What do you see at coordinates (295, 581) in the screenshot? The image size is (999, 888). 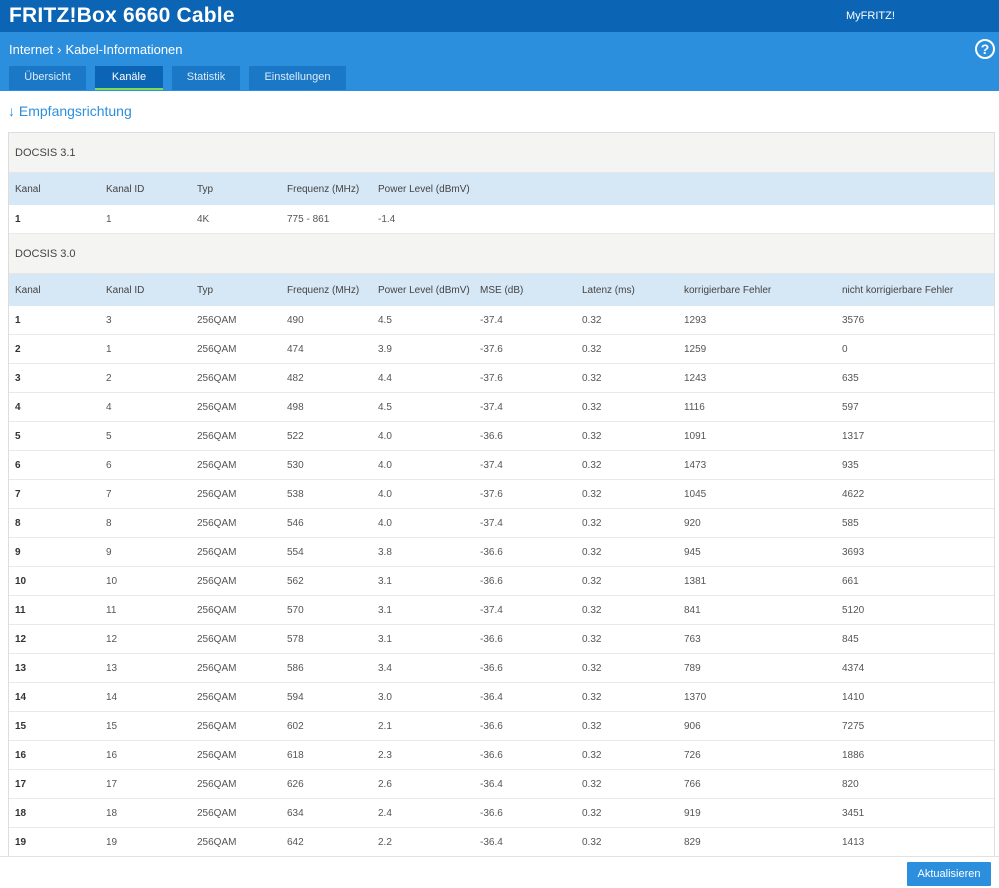 I see `table-cell: 562` at bounding box center [295, 581].